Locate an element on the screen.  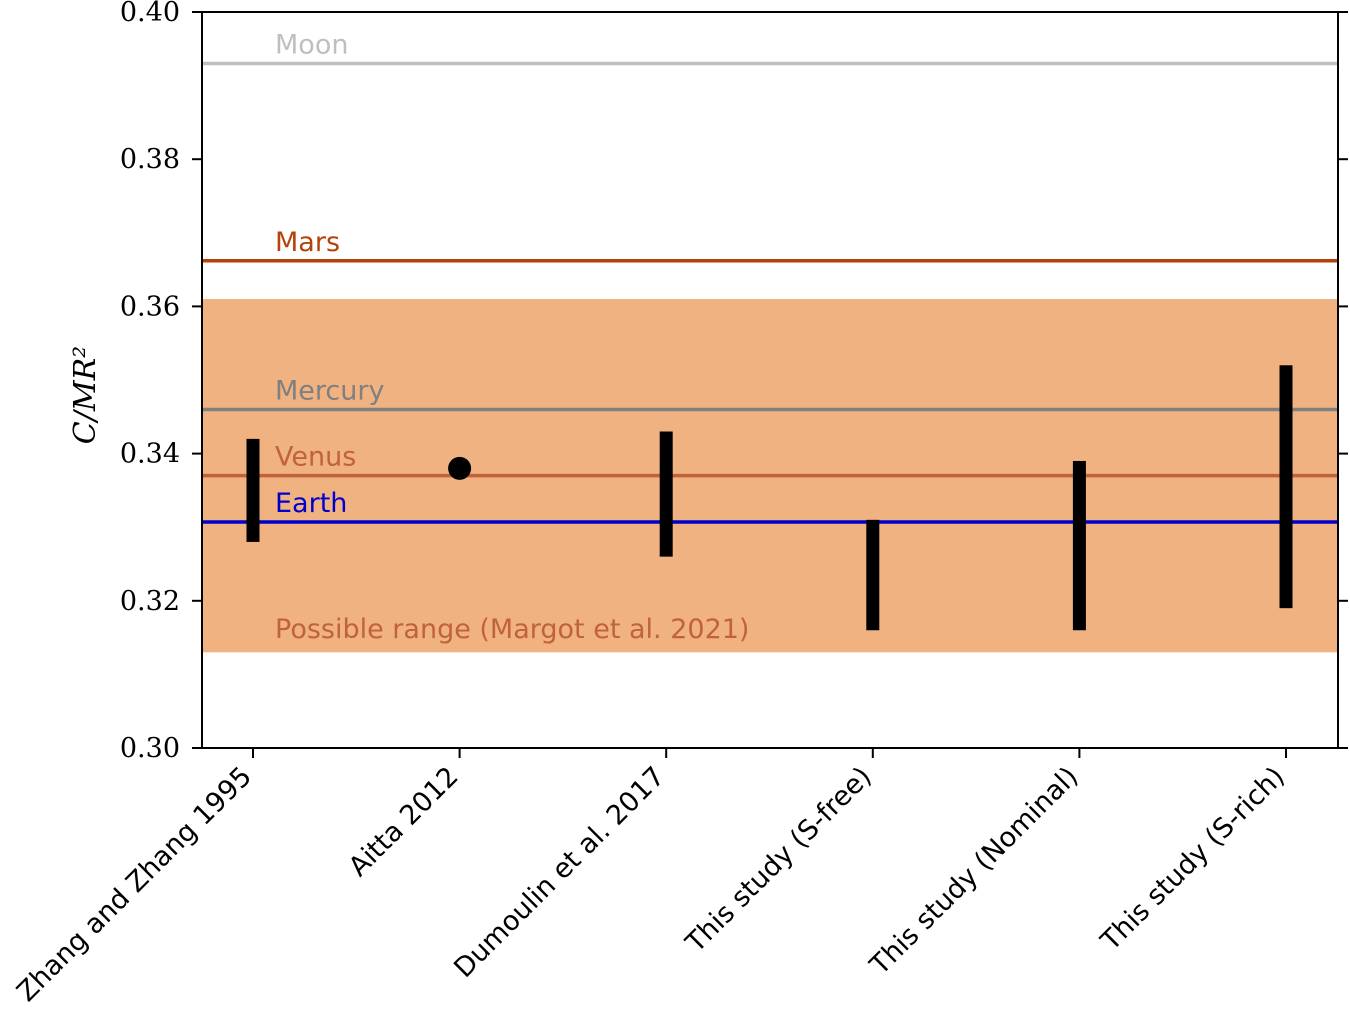
y-tick-label: 0.40 is located at coordinates (150, 14).